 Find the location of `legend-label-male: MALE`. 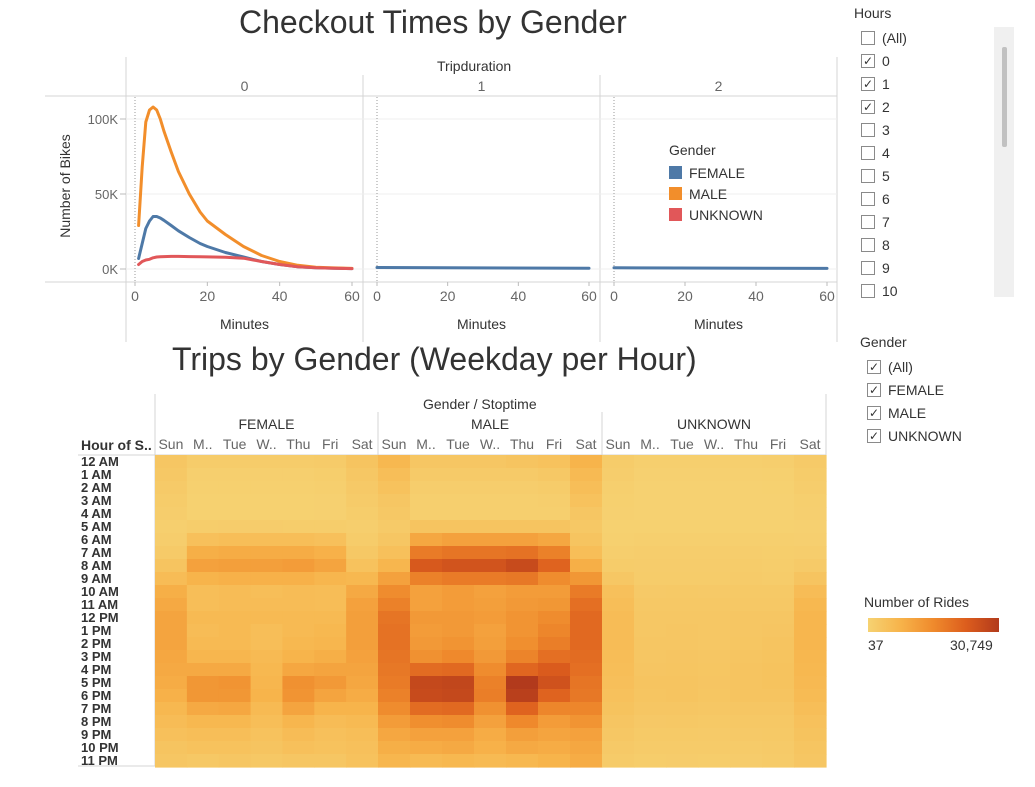

legend-label-male: MALE is located at coordinates (708, 193).